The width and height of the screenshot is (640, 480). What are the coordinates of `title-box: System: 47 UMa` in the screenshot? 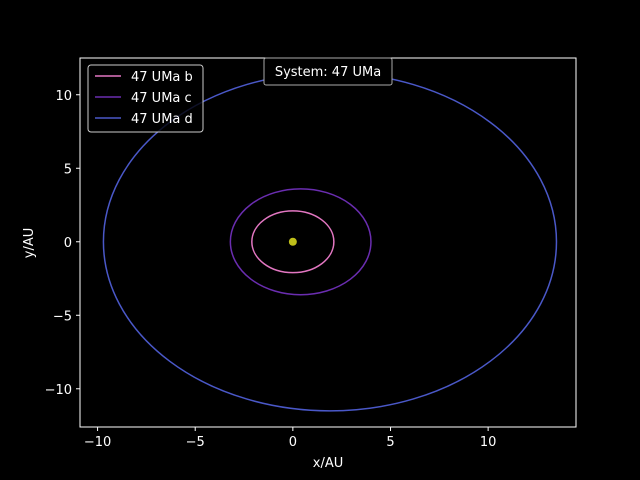 It's located at (328, 71).